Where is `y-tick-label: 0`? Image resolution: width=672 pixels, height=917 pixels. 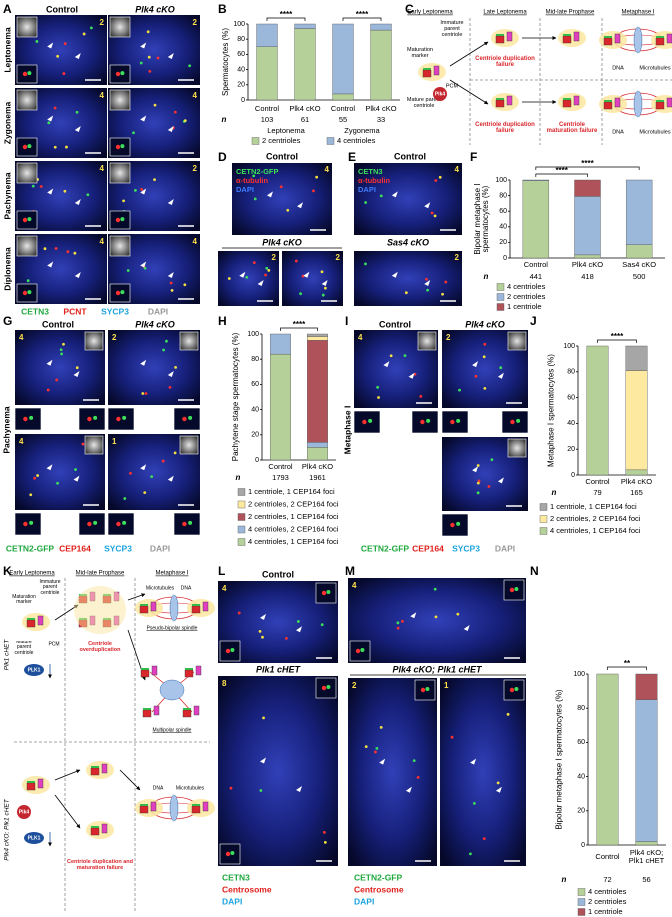
y-tick-label: 0 is located at coordinates (583, 845).